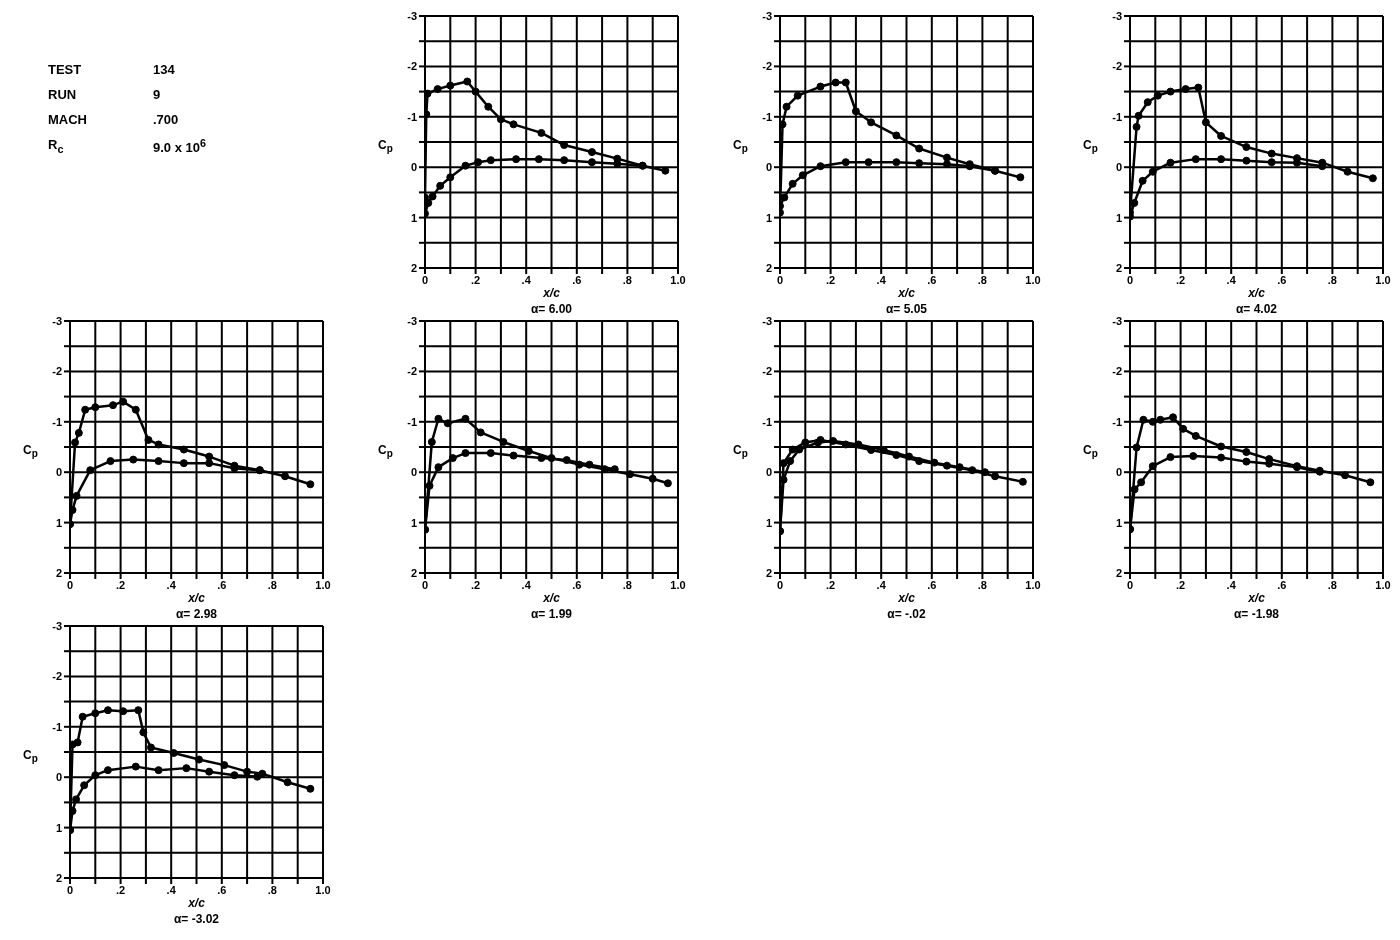 Image resolution: width=1400 pixels, height=940 pixels. I want to click on text: α= 1.99, so click(551, 614).